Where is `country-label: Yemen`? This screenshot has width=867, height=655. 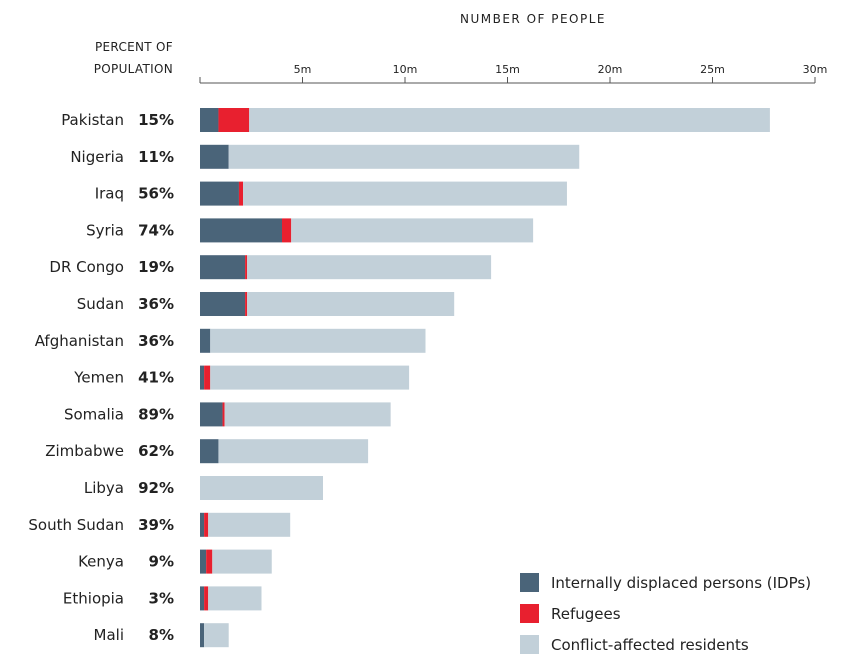
country-label: Yemen is located at coordinates (98, 378).